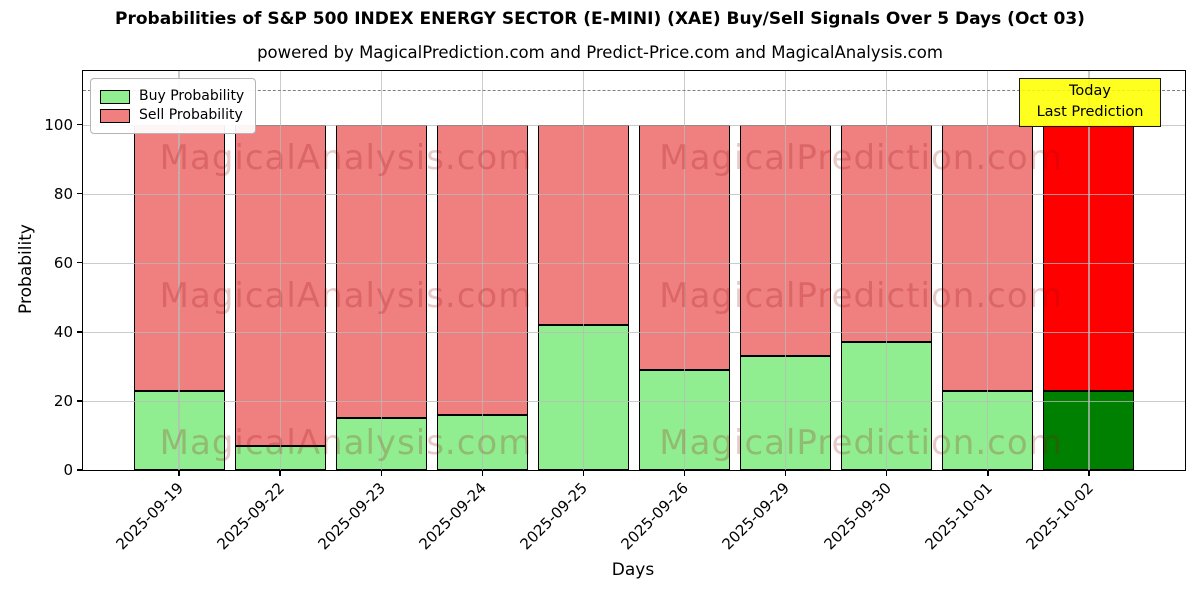 The height and width of the screenshot is (600, 1200). I want to click on y-tick-label: 100, so click(58, 124).